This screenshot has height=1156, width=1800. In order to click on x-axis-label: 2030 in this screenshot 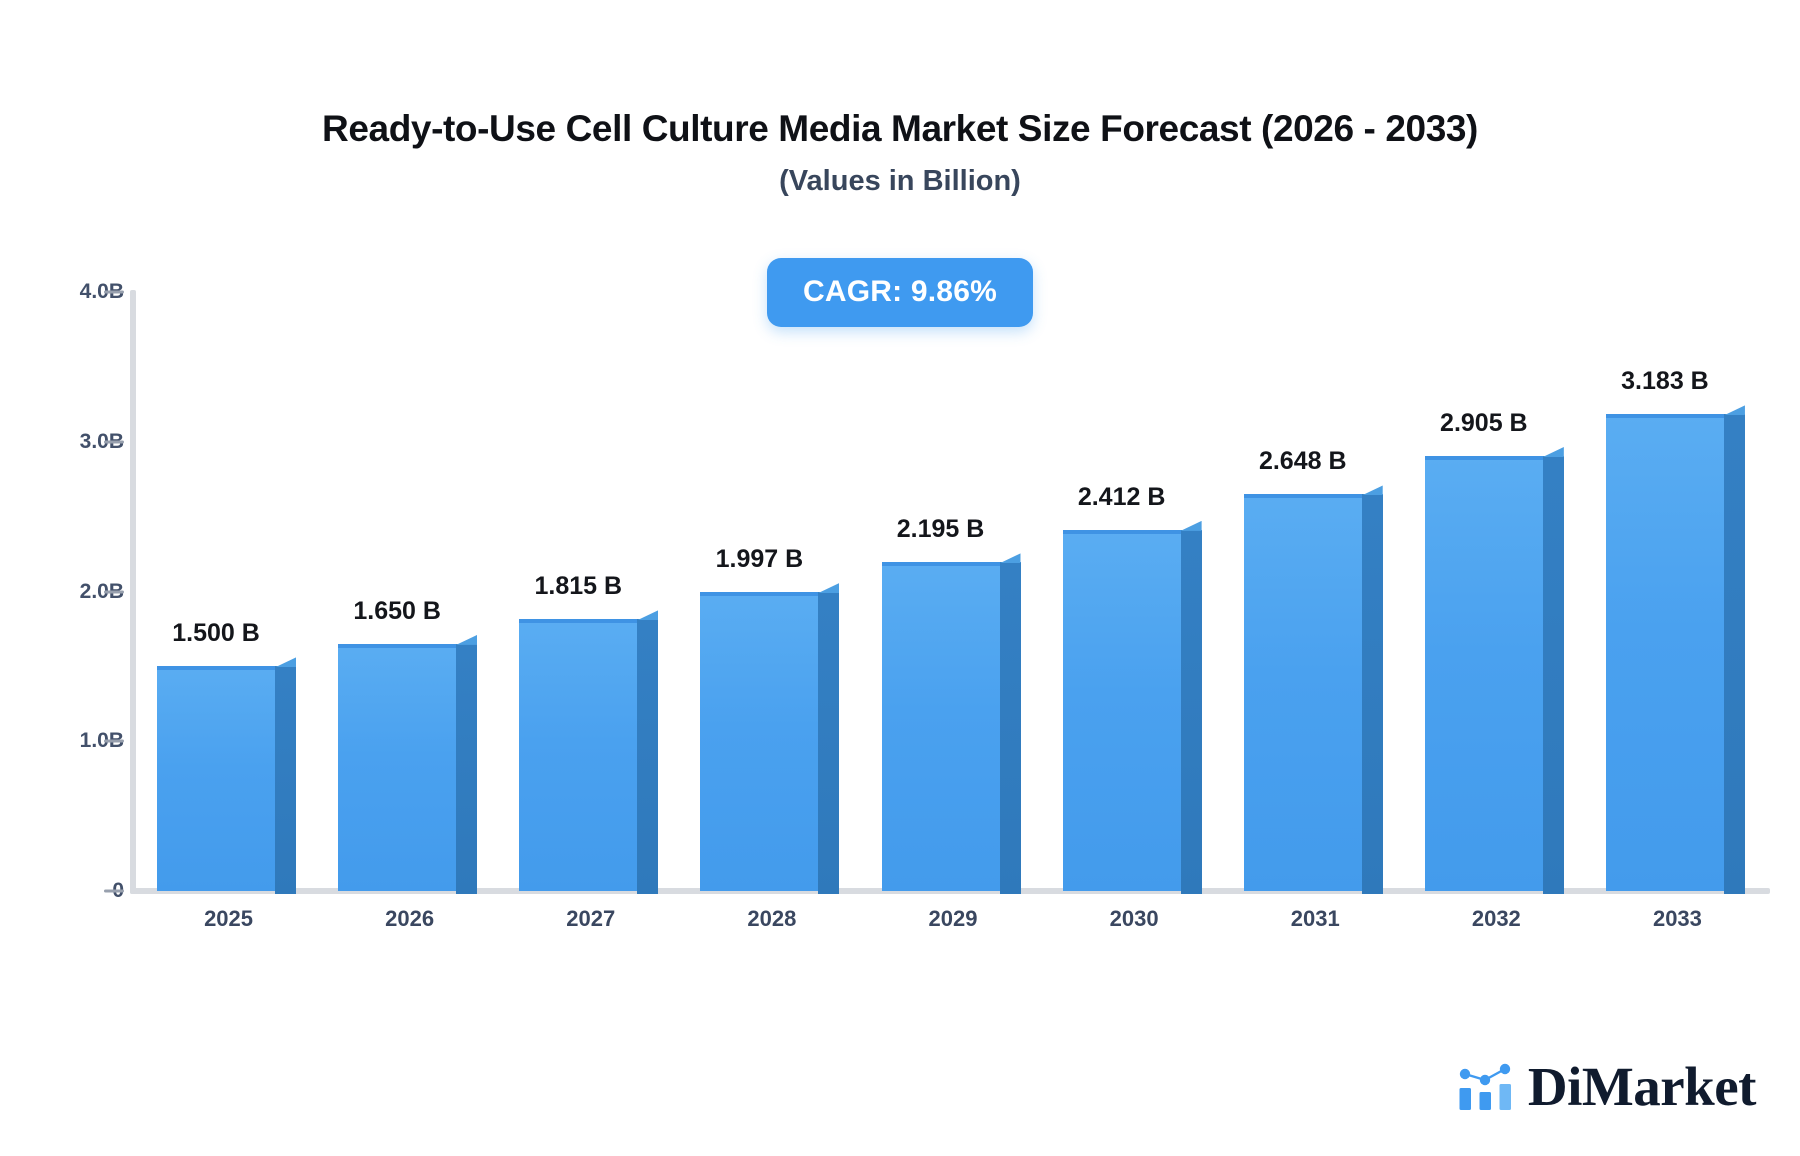, I will do `click(1134, 918)`.